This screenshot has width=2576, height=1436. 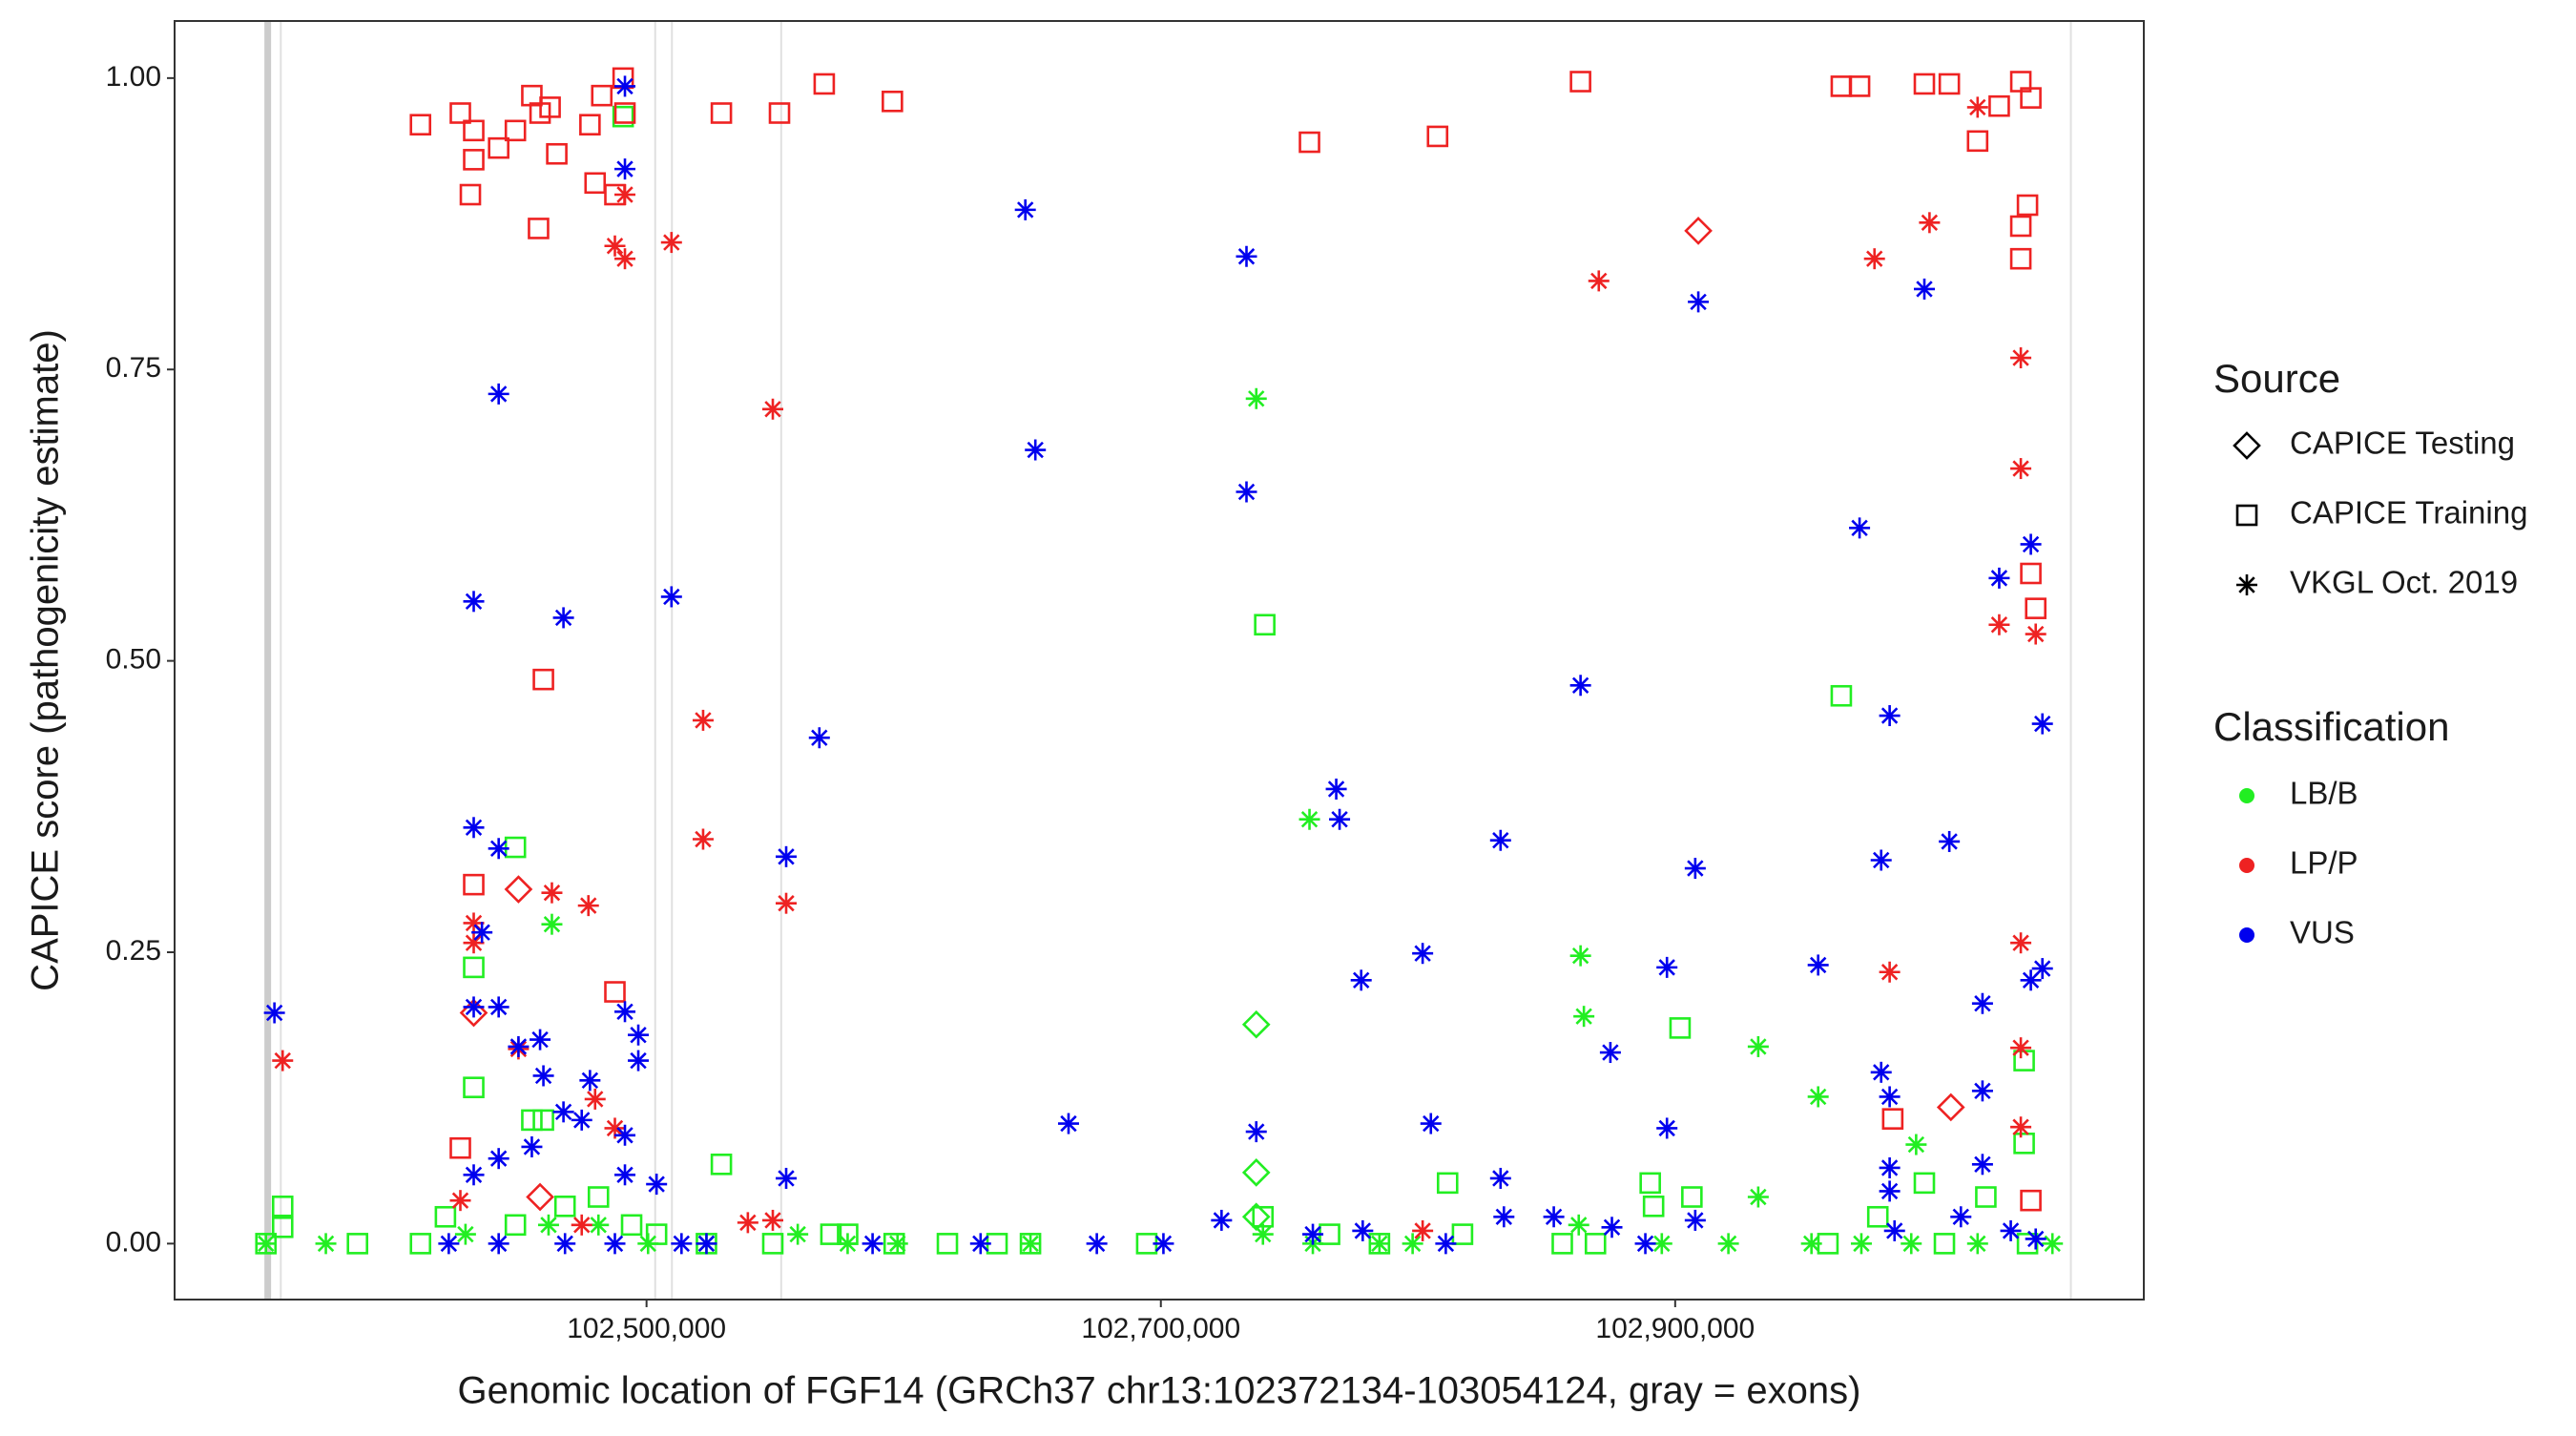 I want to click on x-tick-label: 102,500,000, so click(x=646, y=1328).